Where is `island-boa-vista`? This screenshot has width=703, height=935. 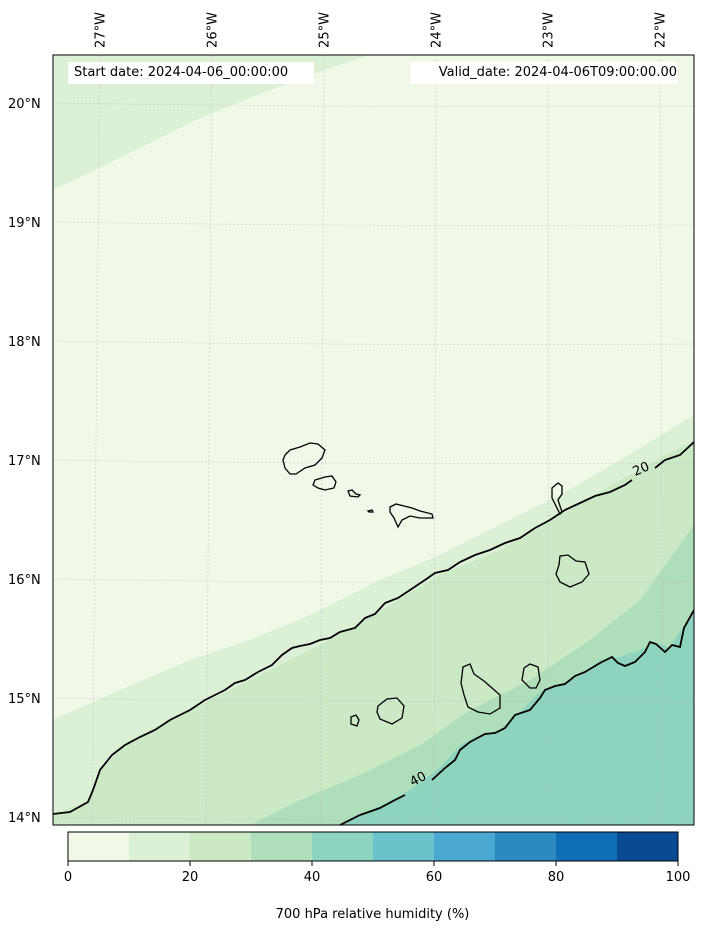
island-boa-vista is located at coordinates (572, 571).